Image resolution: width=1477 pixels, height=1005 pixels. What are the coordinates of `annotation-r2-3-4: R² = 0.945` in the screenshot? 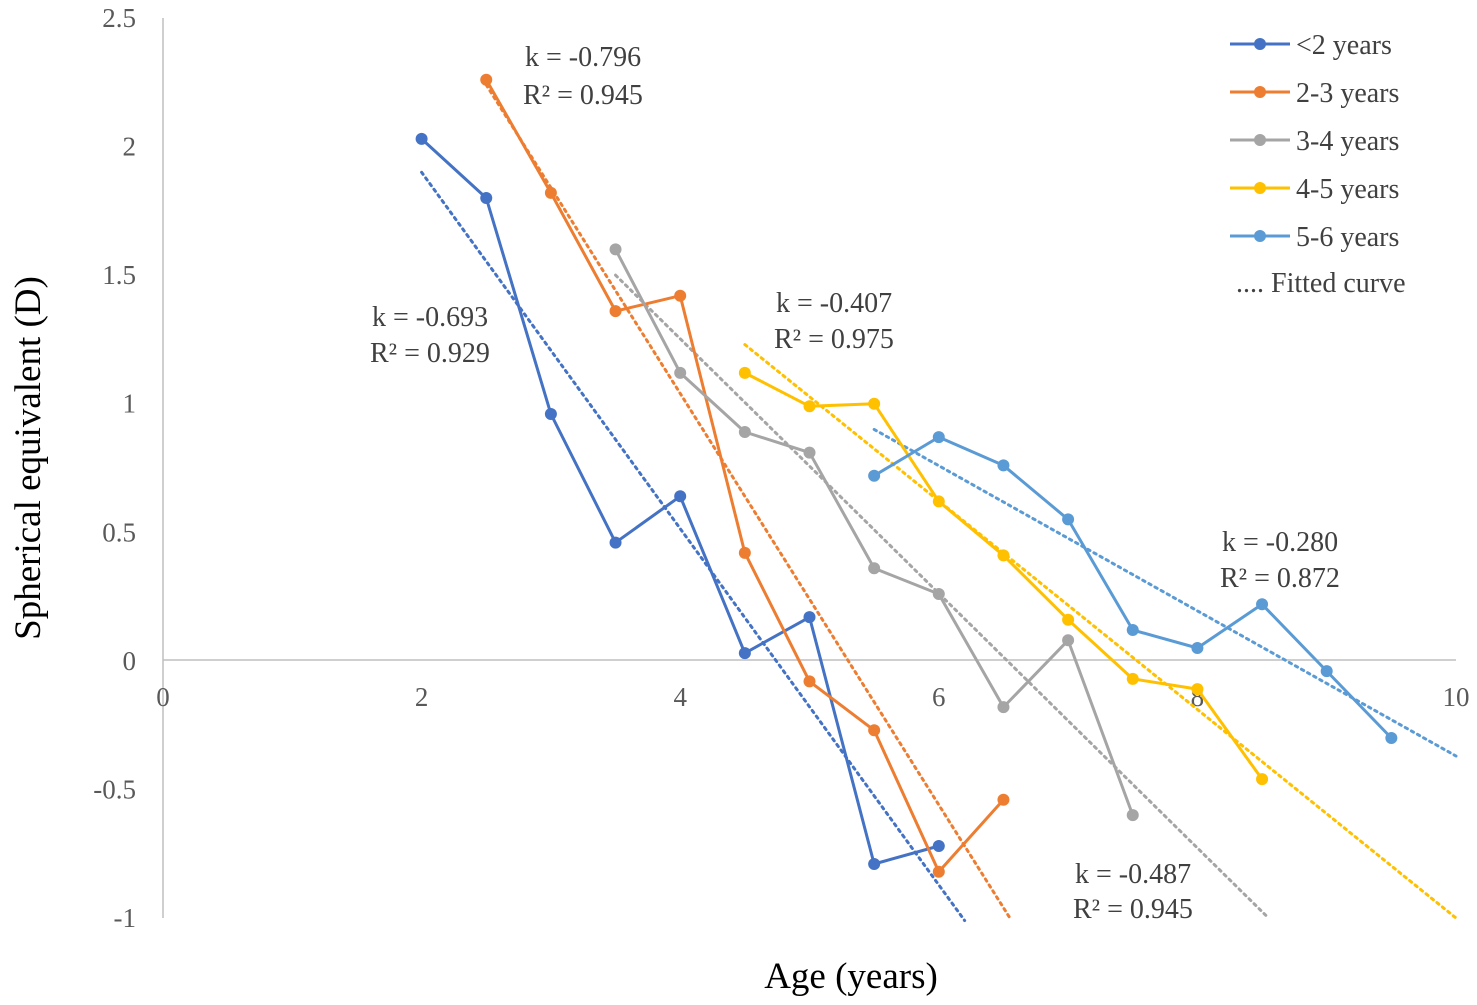 It's located at (1133, 909).